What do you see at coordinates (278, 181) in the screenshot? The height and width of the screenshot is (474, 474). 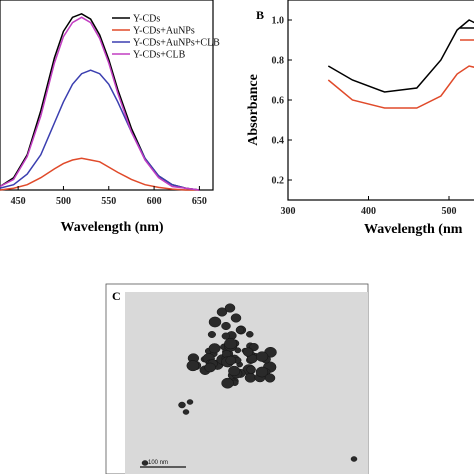 I see `panel-b-y-tick-label: 0.2` at bounding box center [278, 181].